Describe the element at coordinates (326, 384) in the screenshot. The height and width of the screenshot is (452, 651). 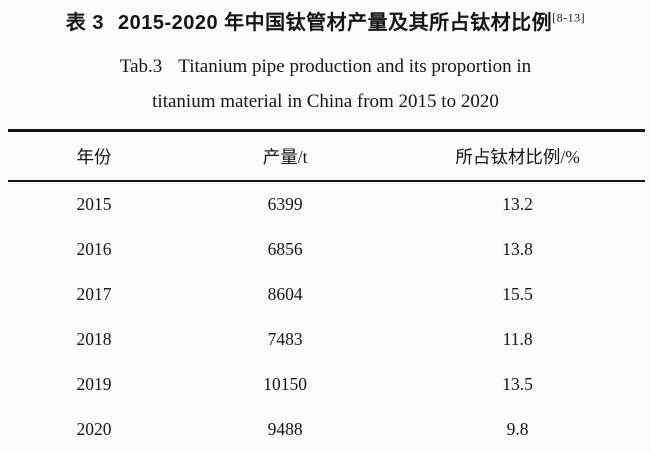
I see `table-row: 2019 10150 13.5` at that location.